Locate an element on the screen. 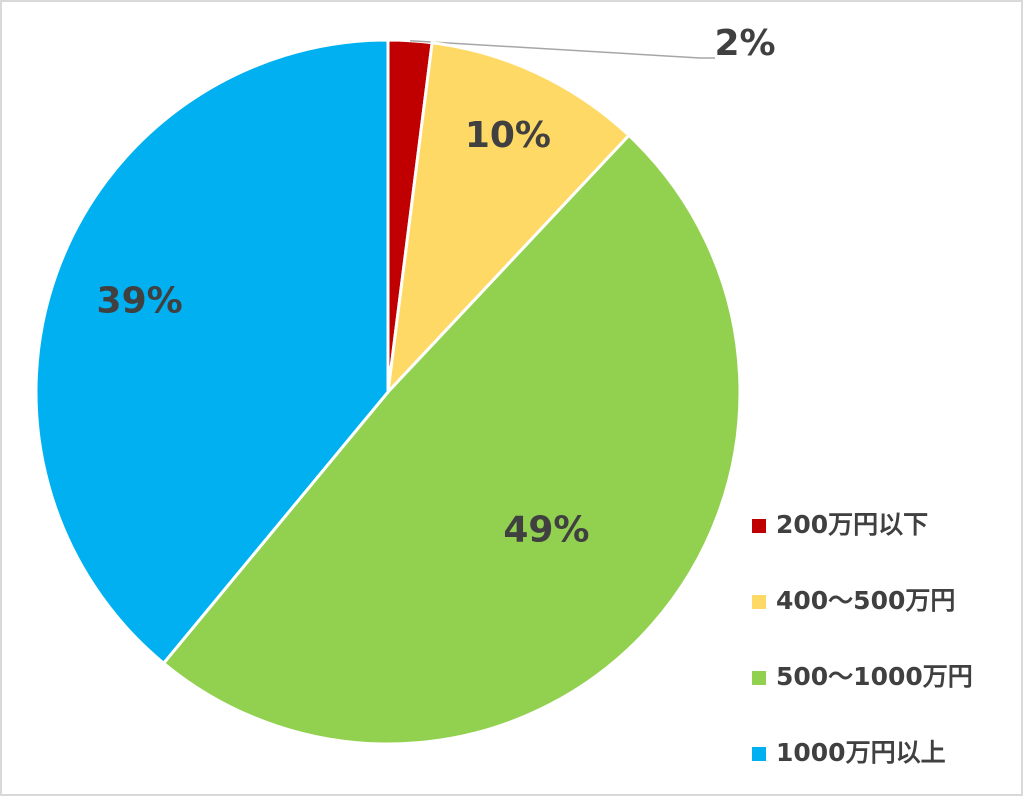  data-label: 10% is located at coordinates (508, 135).